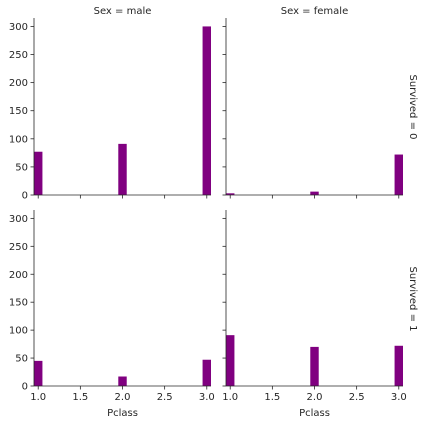  What do you see at coordinates (314, 413) in the screenshot?
I see `x-axis-label-right: Pclass` at bounding box center [314, 413].